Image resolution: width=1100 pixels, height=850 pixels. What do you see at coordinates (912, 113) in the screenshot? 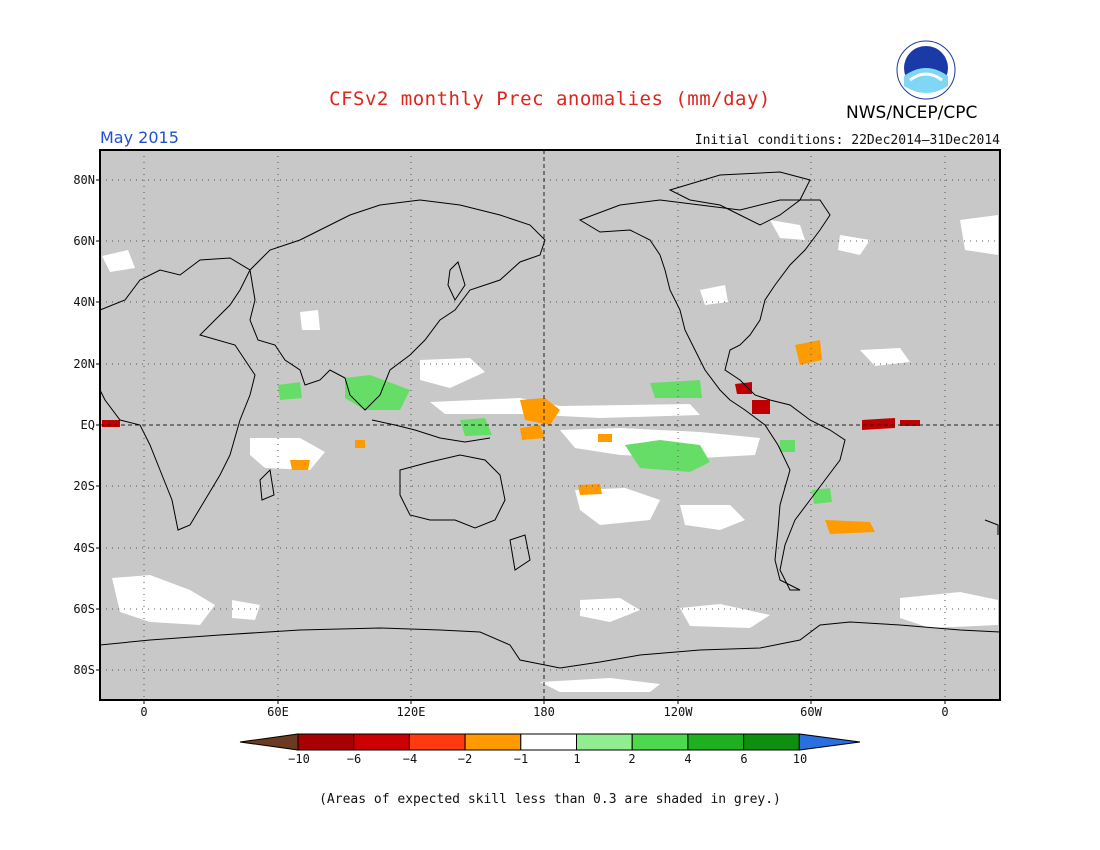
I see `agency-label: NWS/NCEP/CPC` at bounding box center [912, 113].